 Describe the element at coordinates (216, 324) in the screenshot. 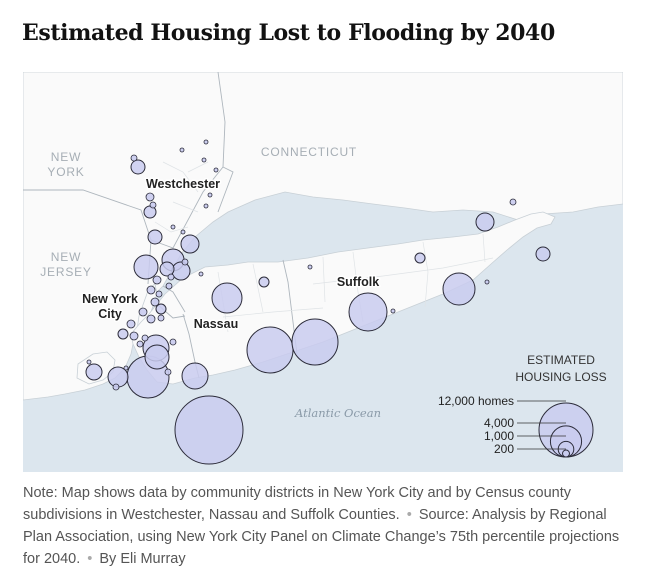

I see `place-label-nassau: Nassau` at that location.